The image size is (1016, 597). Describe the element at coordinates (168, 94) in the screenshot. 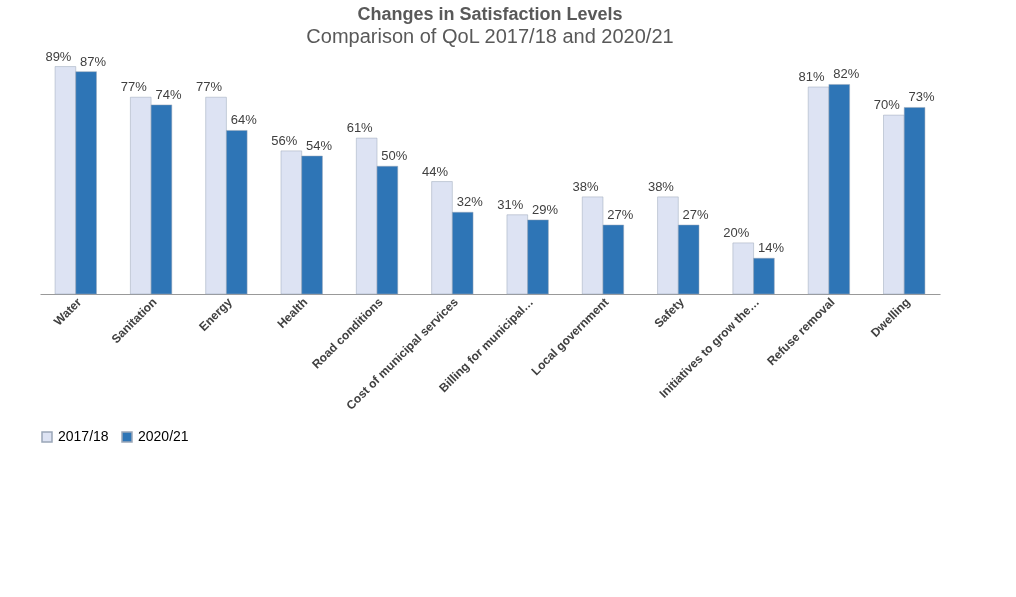

I see `data-label: 74%` at that location.